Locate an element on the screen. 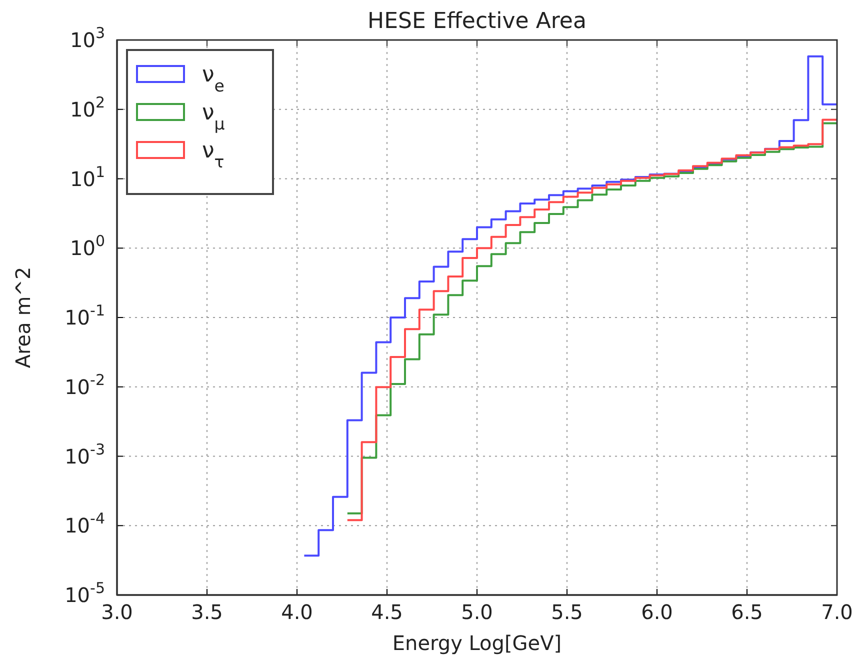 The width and height of the screenshot is (859, 662). y-tick-label: 10$^{-1}$ is located at coordinates (84, 316).